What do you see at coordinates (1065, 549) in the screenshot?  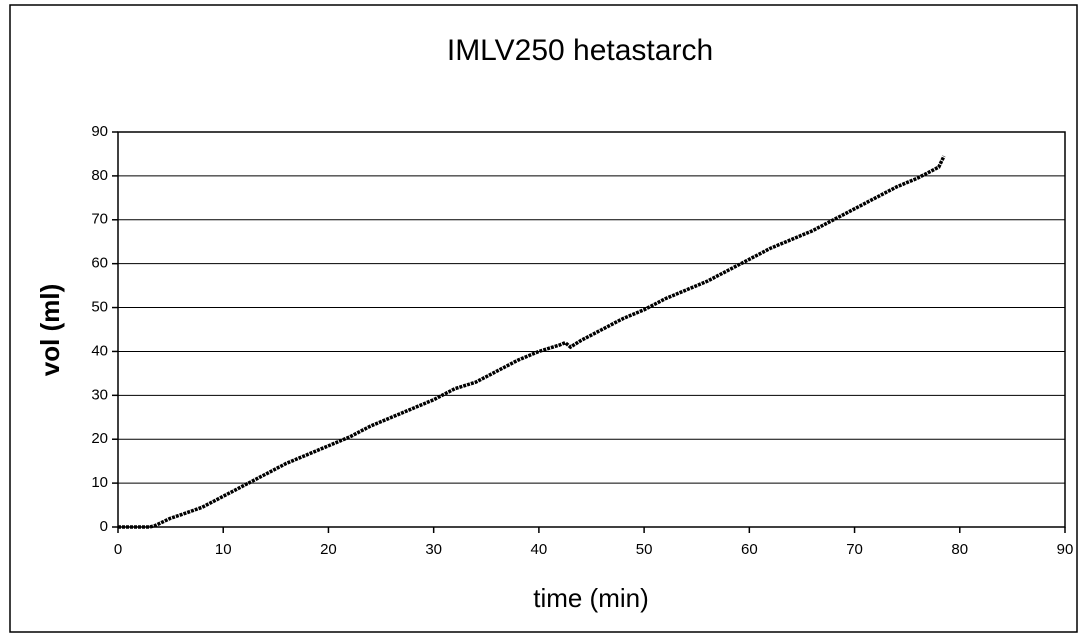 I see `x-tick-label: 90` at bounding box center [1065, 549].